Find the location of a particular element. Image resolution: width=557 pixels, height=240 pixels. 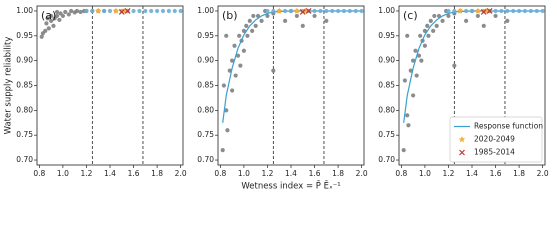

panel-label: (a) is located at coordinates (48, 15).